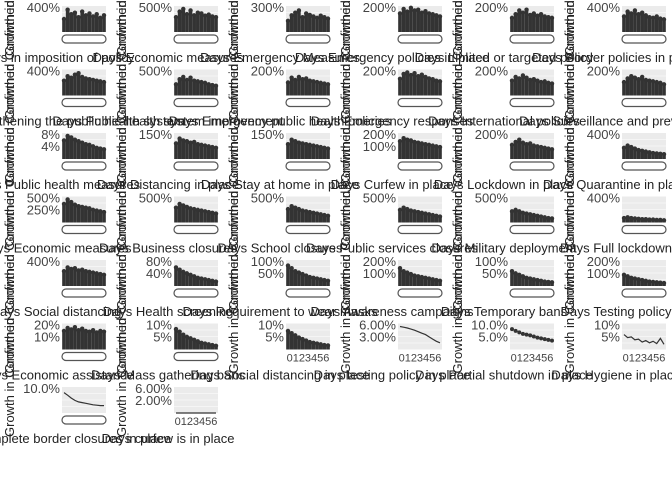  I want to click on y-tick-label: 250%, so click(44, 210).